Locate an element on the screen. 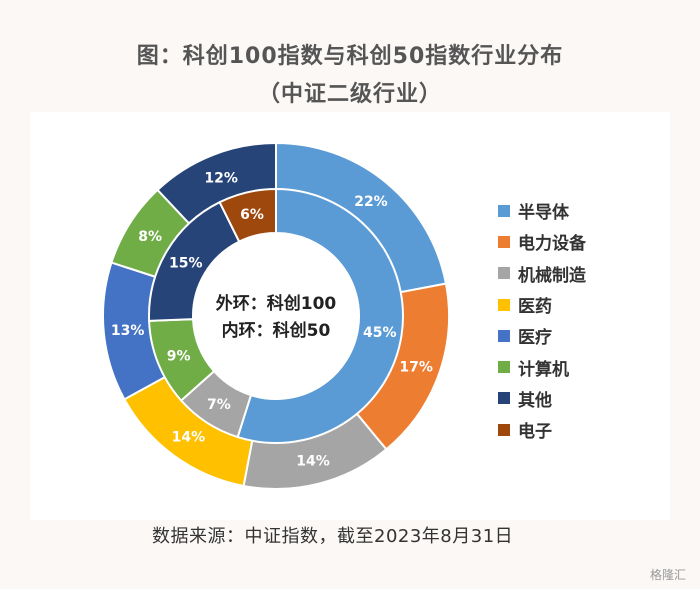 The width and height of the screenshot is (700, 589). chart-subtitle: （中证二级行业） is located at coordinates (349, 94).